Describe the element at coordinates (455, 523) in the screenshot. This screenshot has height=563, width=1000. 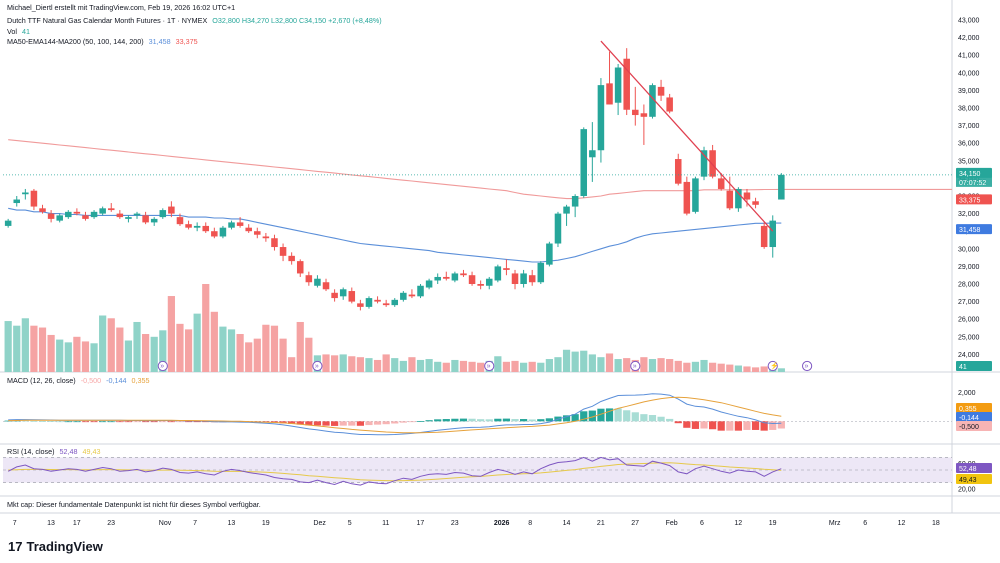
I see `time-tick-label: 23` at that location.